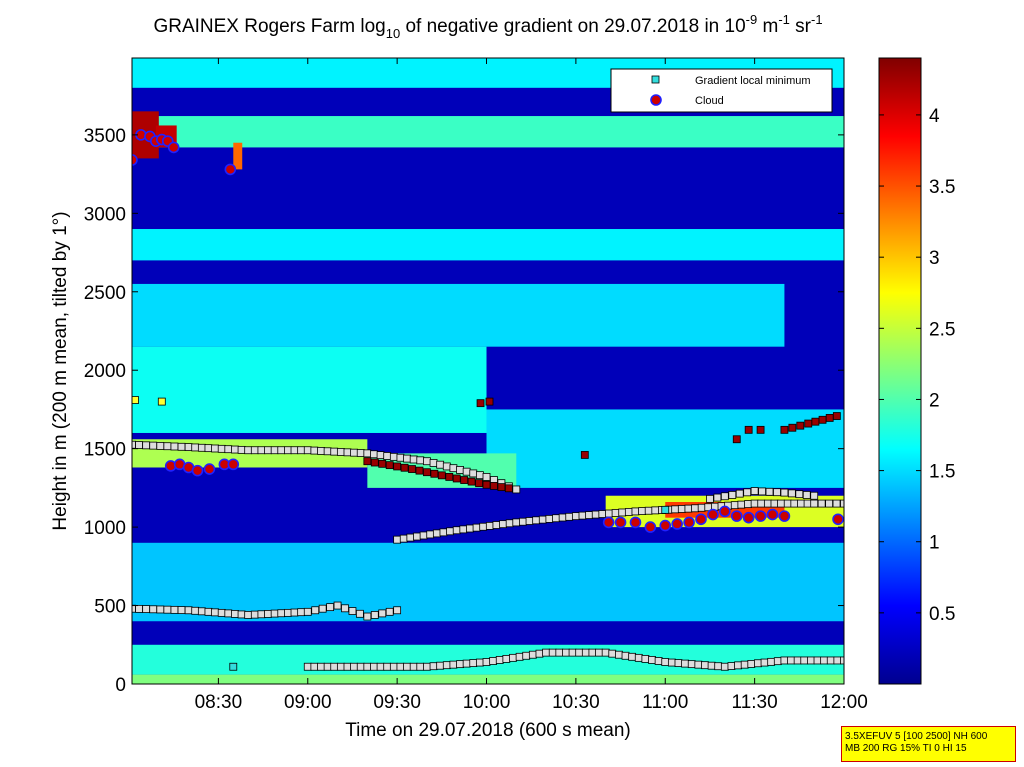 The height and width of the screenshot is (767, 1024). What do you see at coordinates (900, 371) in the screenshot?
I see `colorbar-gradient` at bounding box center [900, 371].